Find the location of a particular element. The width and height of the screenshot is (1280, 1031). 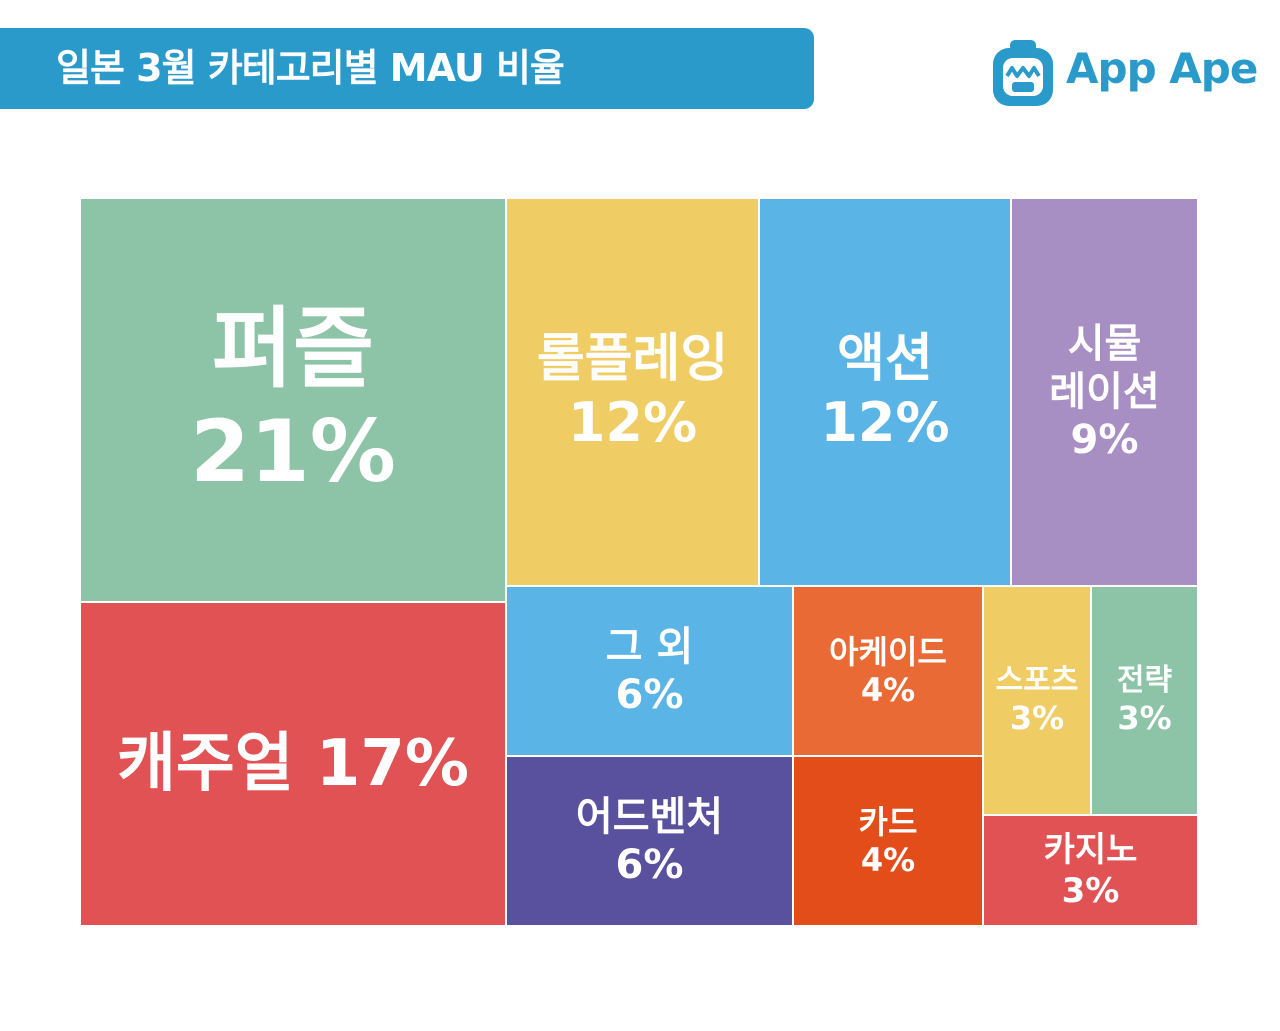

brand-logo: App Ape is located at coordinates (1124, 72).